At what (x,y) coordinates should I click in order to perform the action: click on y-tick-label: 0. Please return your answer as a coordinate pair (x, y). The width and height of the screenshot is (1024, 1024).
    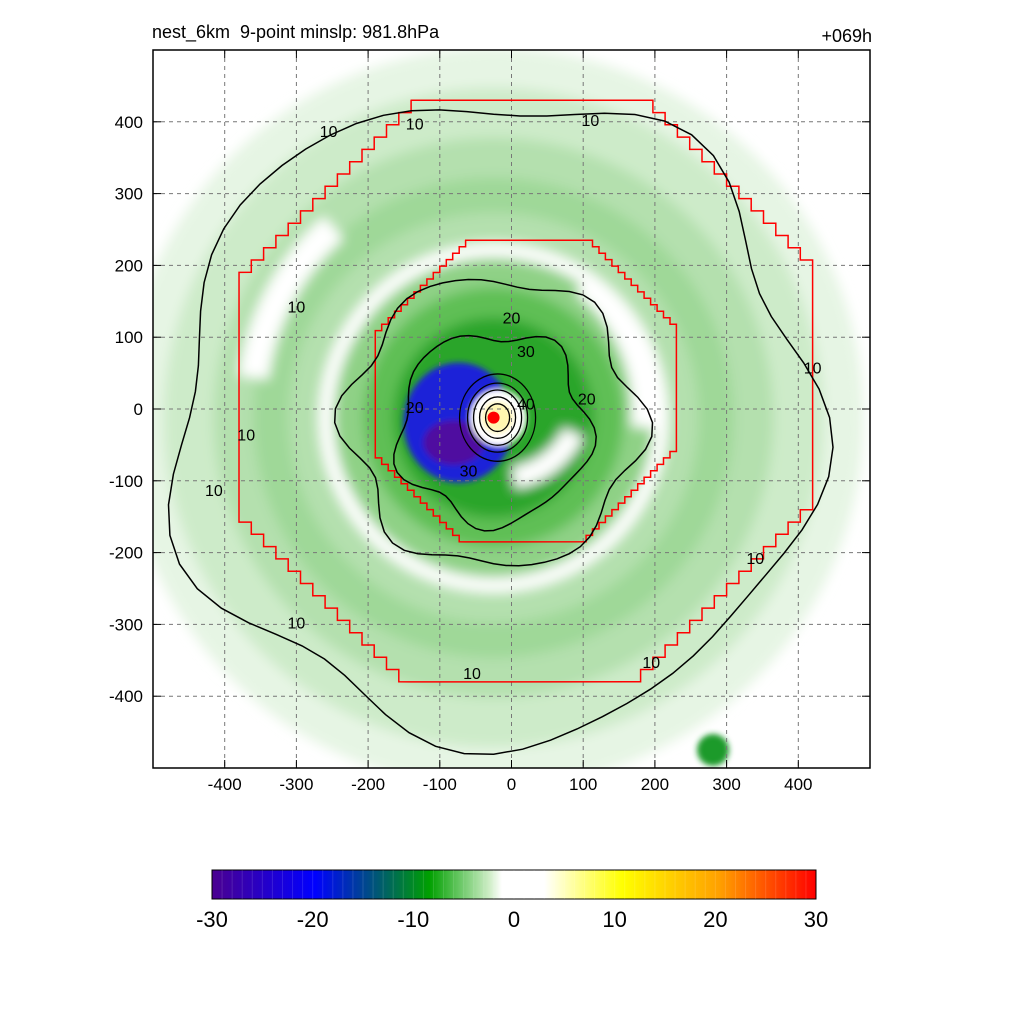
    Looking at the image, I should click on (138, 409).